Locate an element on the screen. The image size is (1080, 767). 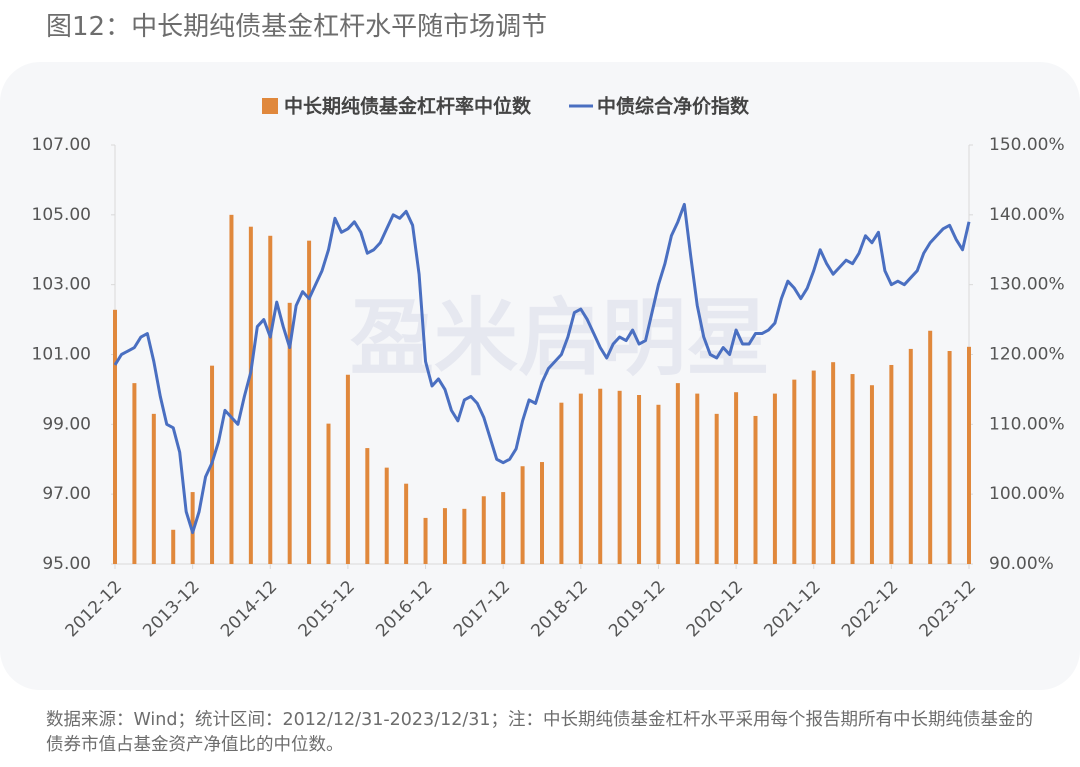
legend-swatch is located at coordinates (270, 106).